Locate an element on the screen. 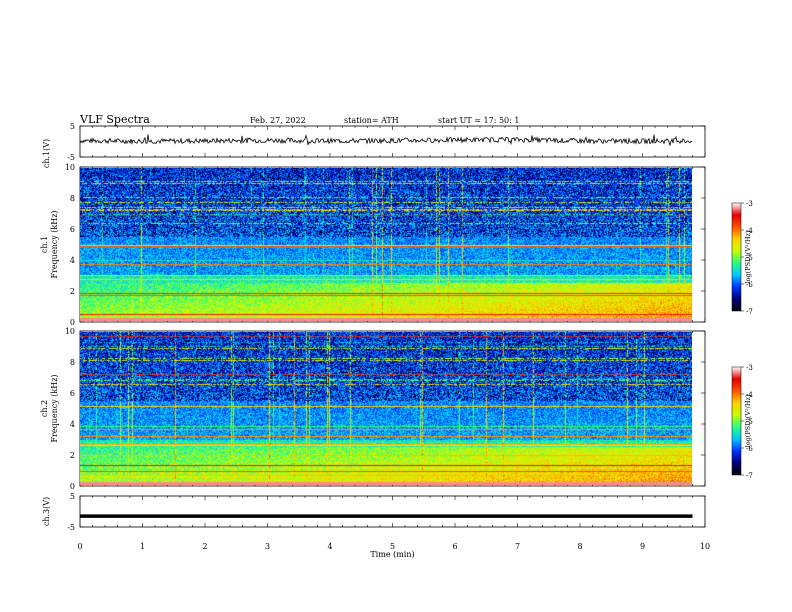  x-tick-label: 6 is located at coordinates (454, 546).